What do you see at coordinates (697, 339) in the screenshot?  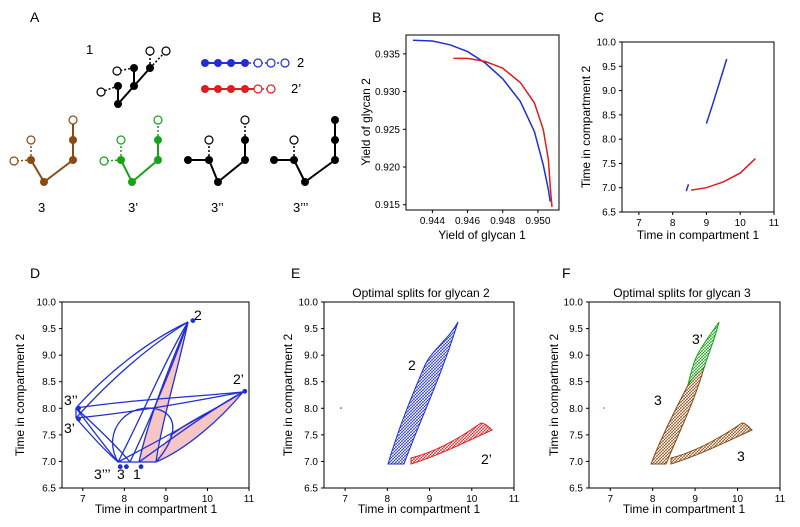 I see `f-label-3p: 3’` at bounding box center [697, 339].